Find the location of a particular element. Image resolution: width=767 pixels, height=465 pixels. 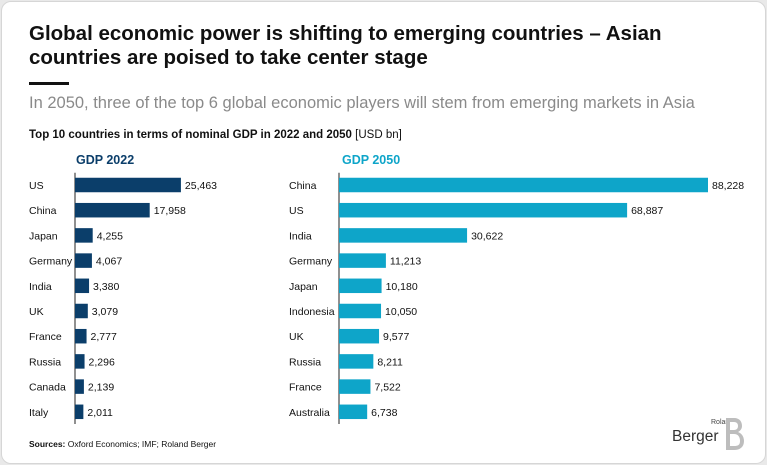

value-label: 2,011 is located at coordinates (100, 413).